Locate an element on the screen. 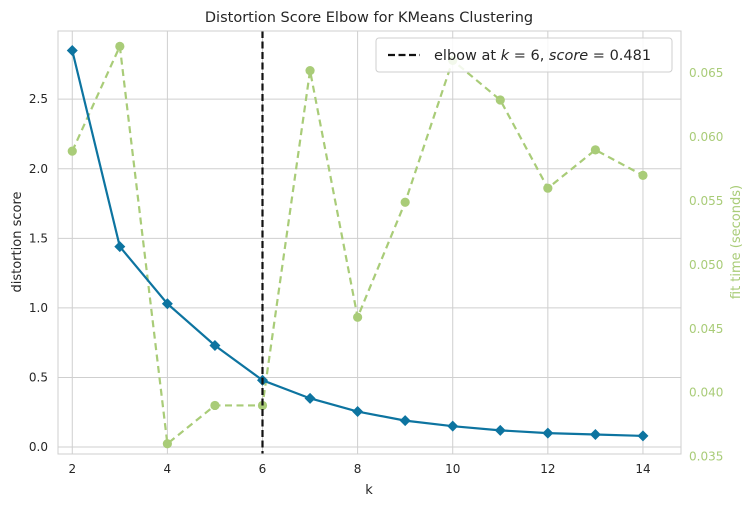 Image resolution: width=752 pixels, height=507 pixels. x-tick-label: 10 is located at coordinates (452, 469).